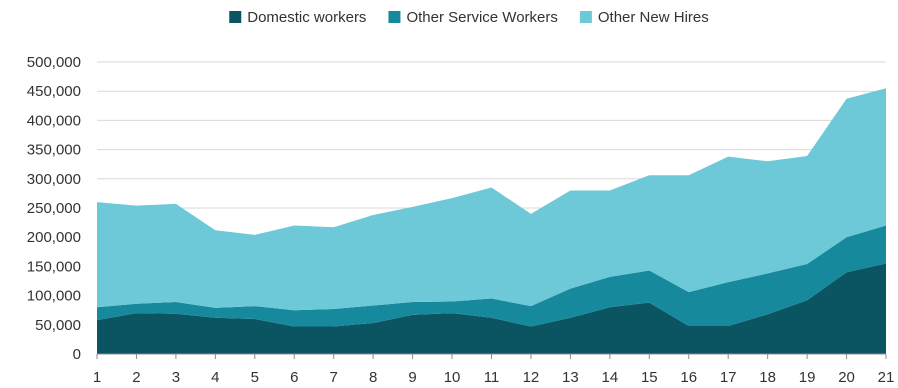  I want to click on legend-swatch-other-service-workers, so click(394, 17).